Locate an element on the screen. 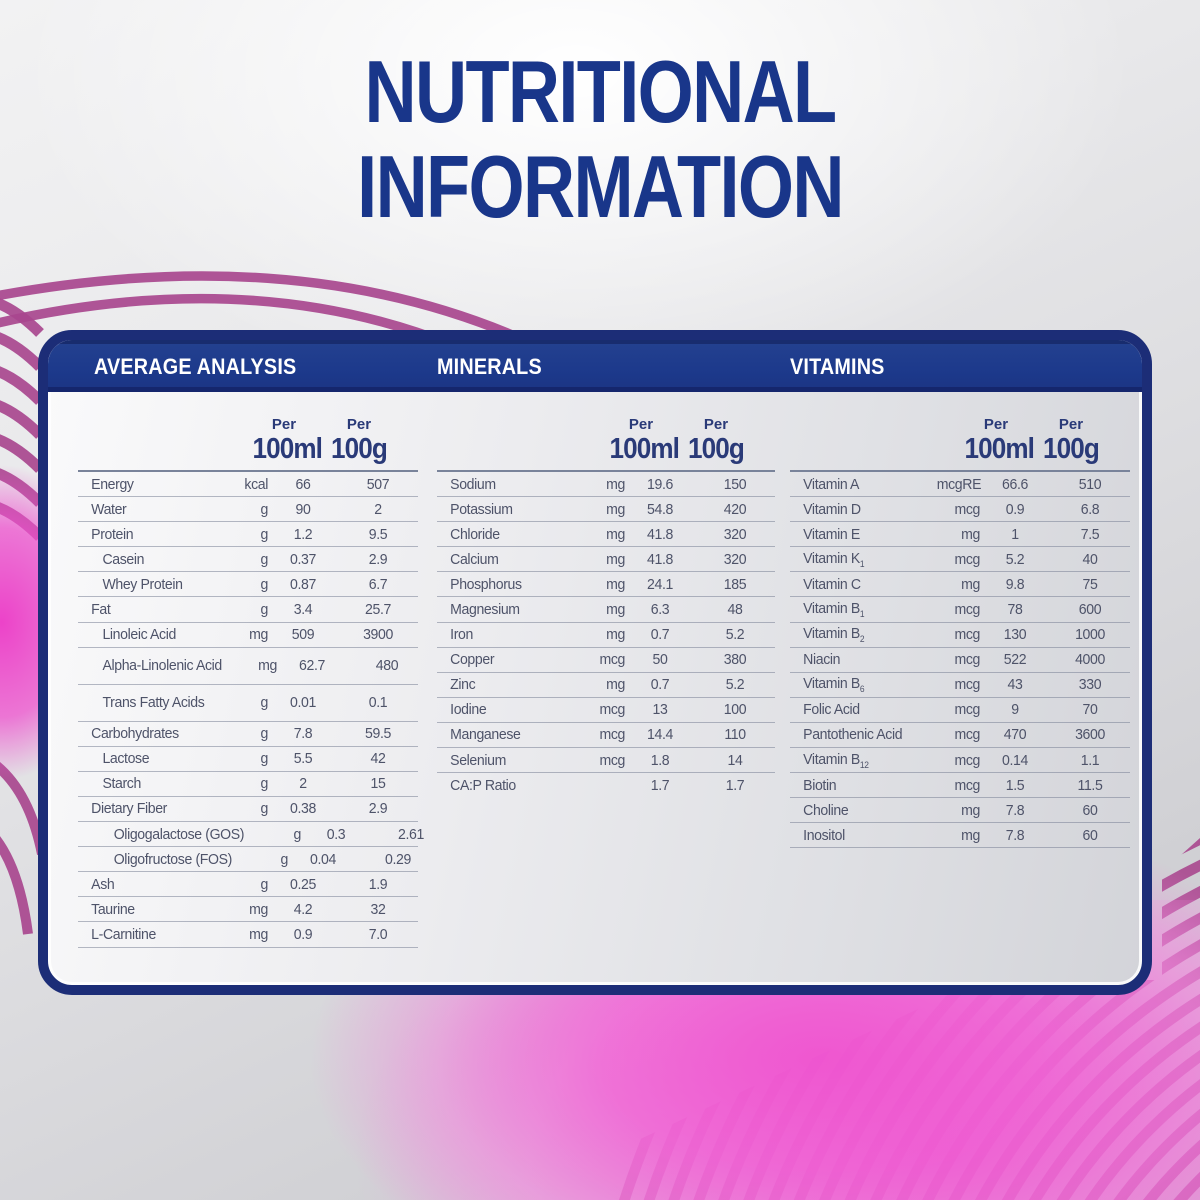 Image resolution: width=1200 pixels, height=1200 pixels. row-value-per-100g: 1000 is located at coordinates (1090, 635).